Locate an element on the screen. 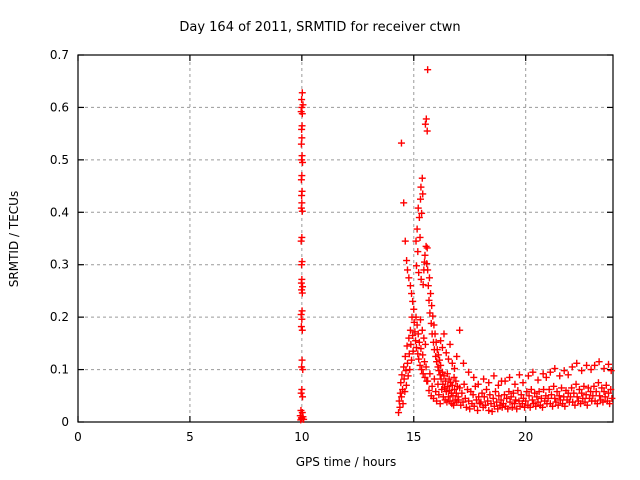 This screenshot has width=640, height=480. x-tick-label: 0 is located at coordinates (78, 437).